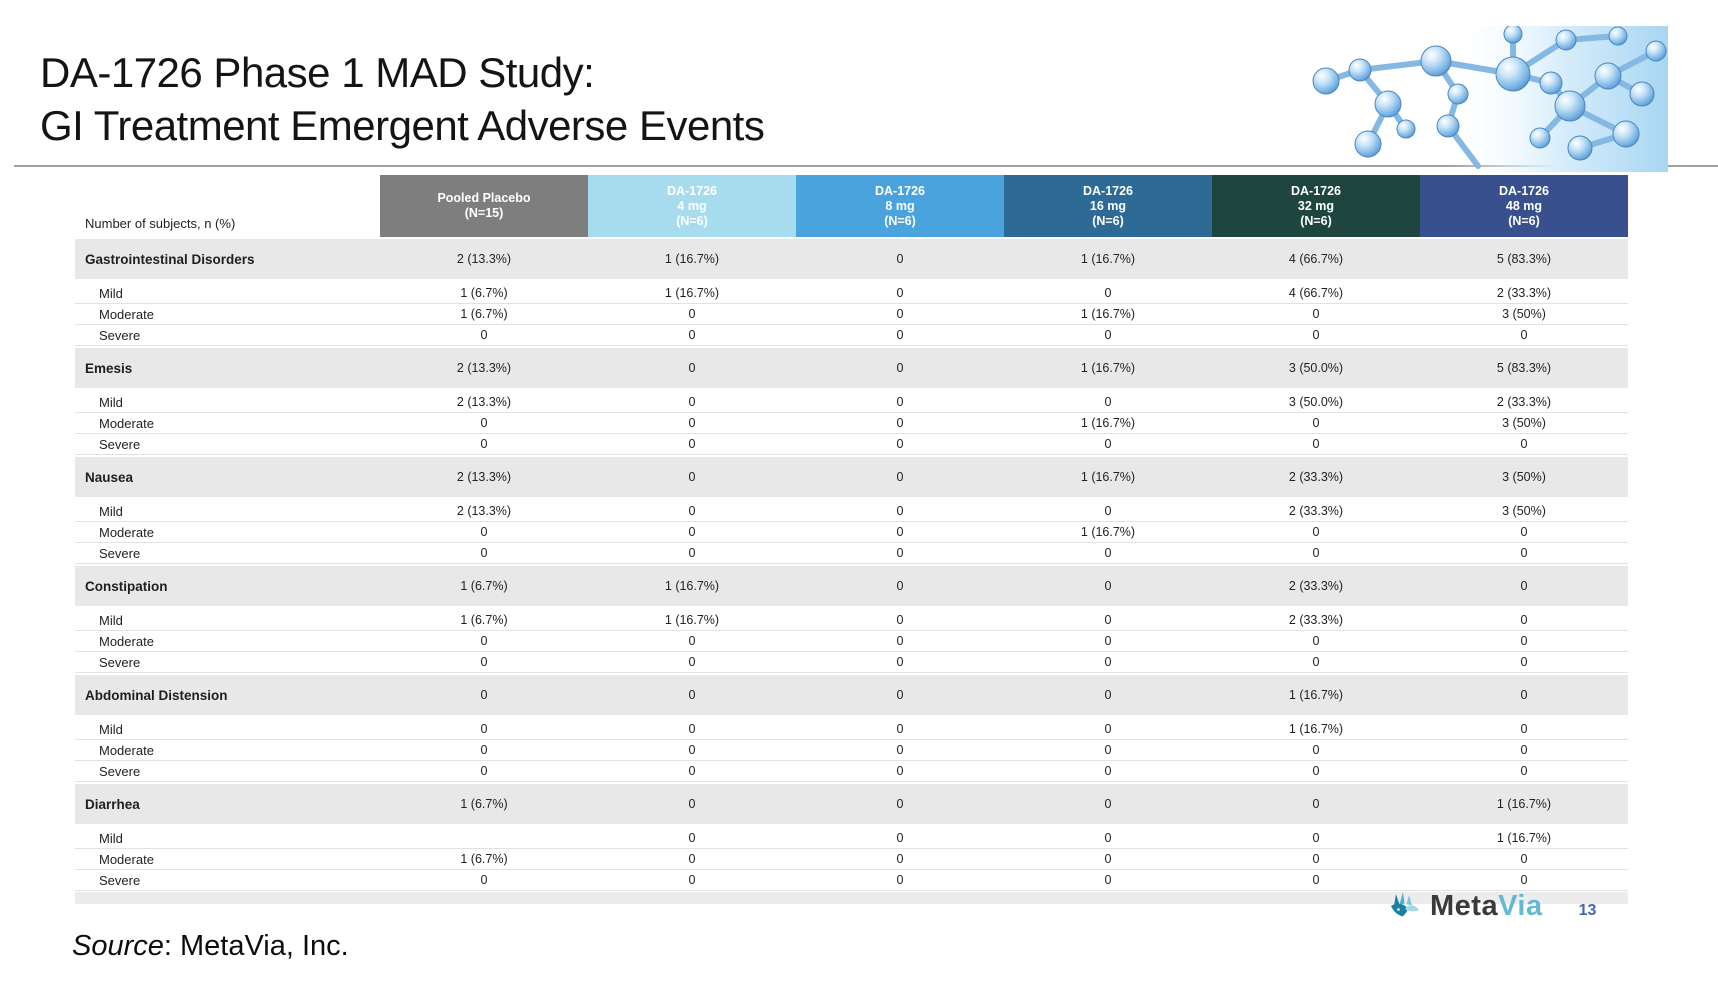  I want to click on column-header-line: 32 mg, so click(1316, 205).